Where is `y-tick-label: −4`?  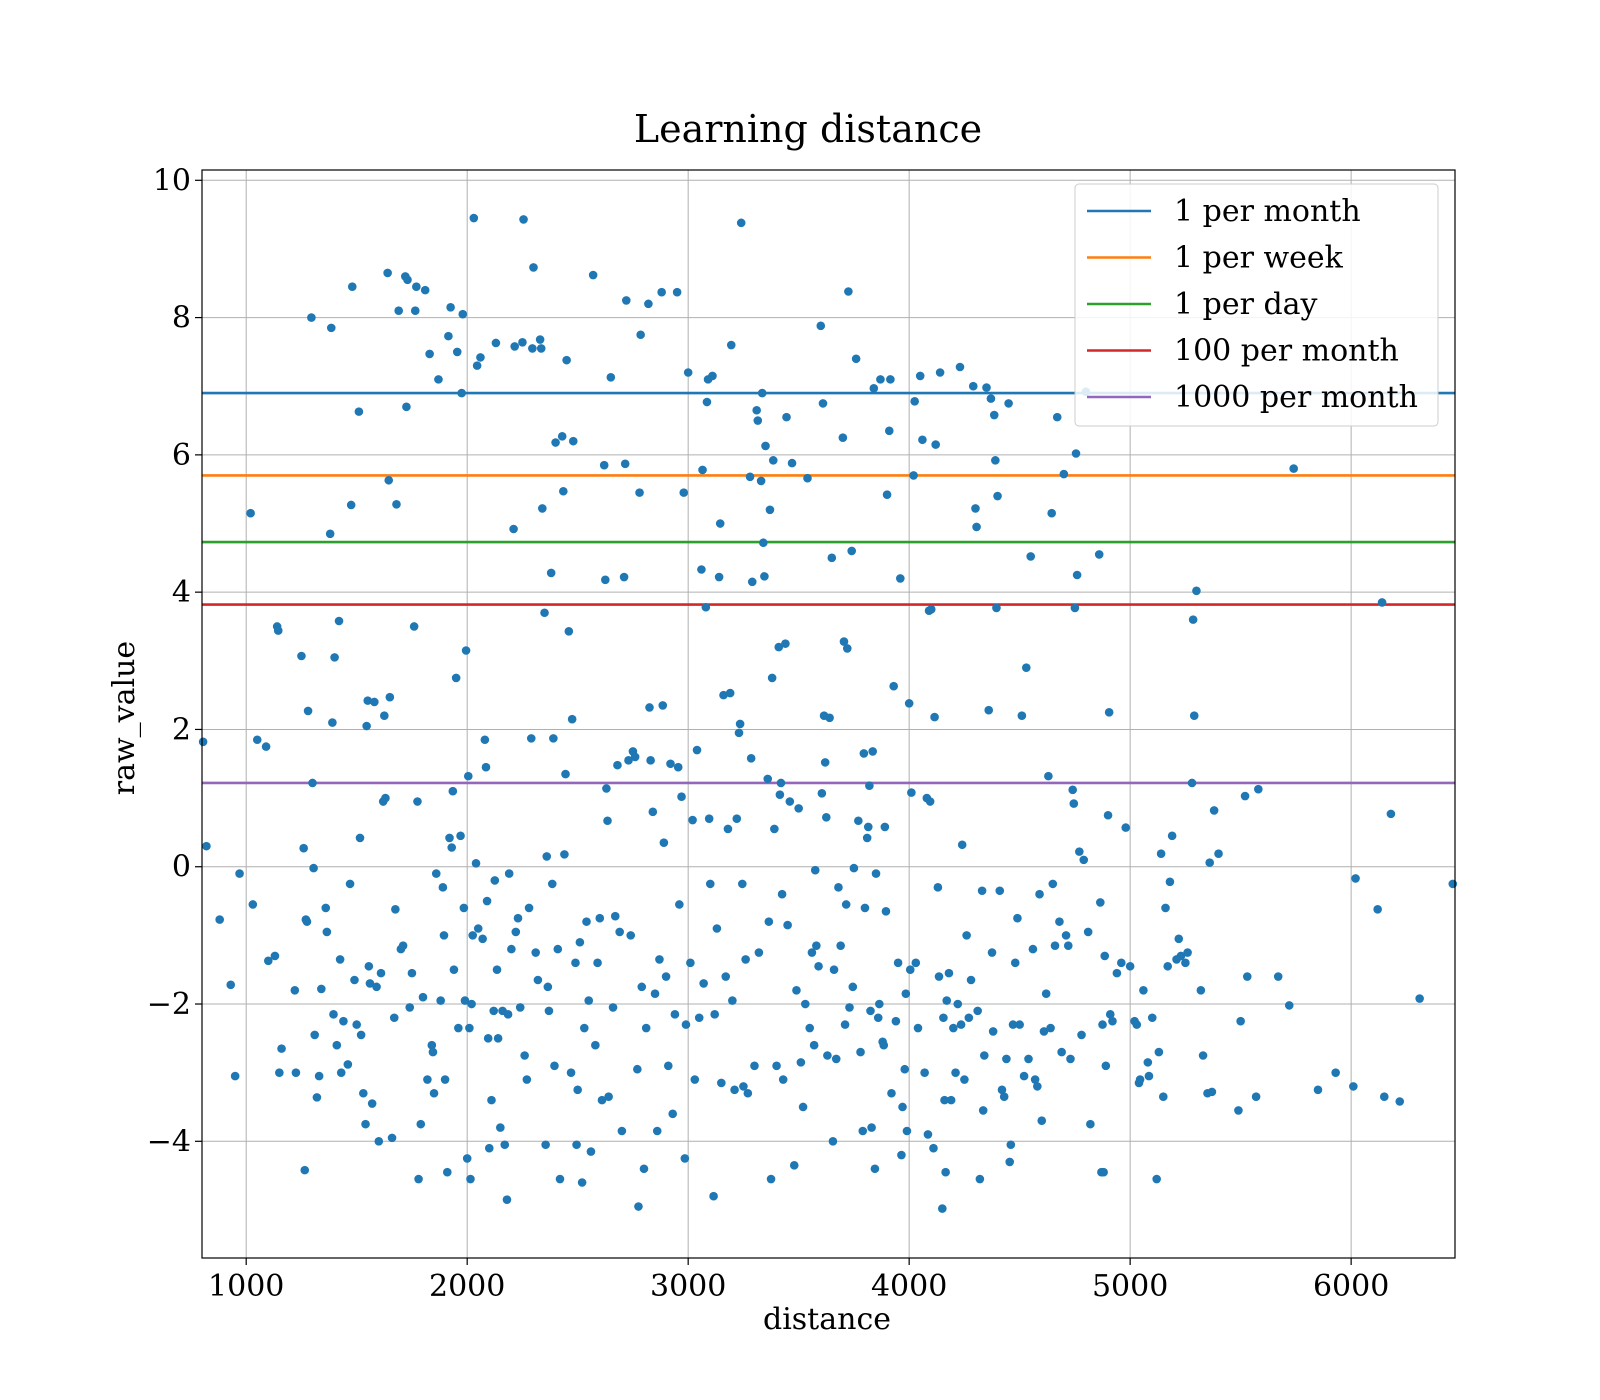
y-tick-label: −4 is located at coordinates (169, 1141).